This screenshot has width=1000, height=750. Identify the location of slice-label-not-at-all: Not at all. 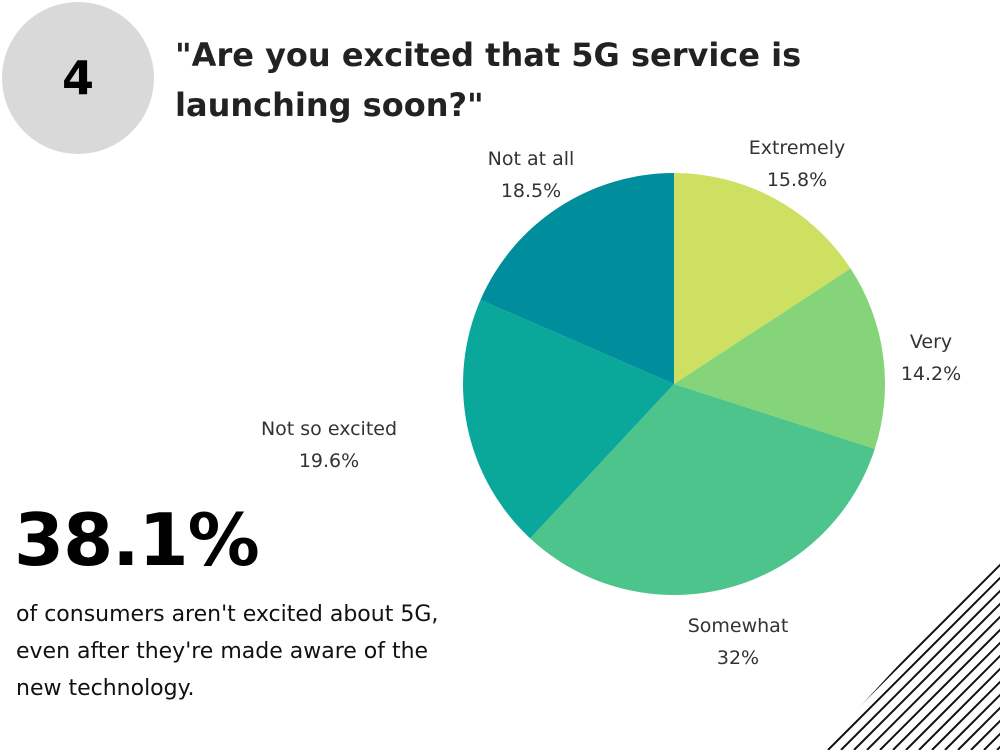
(531, 159).